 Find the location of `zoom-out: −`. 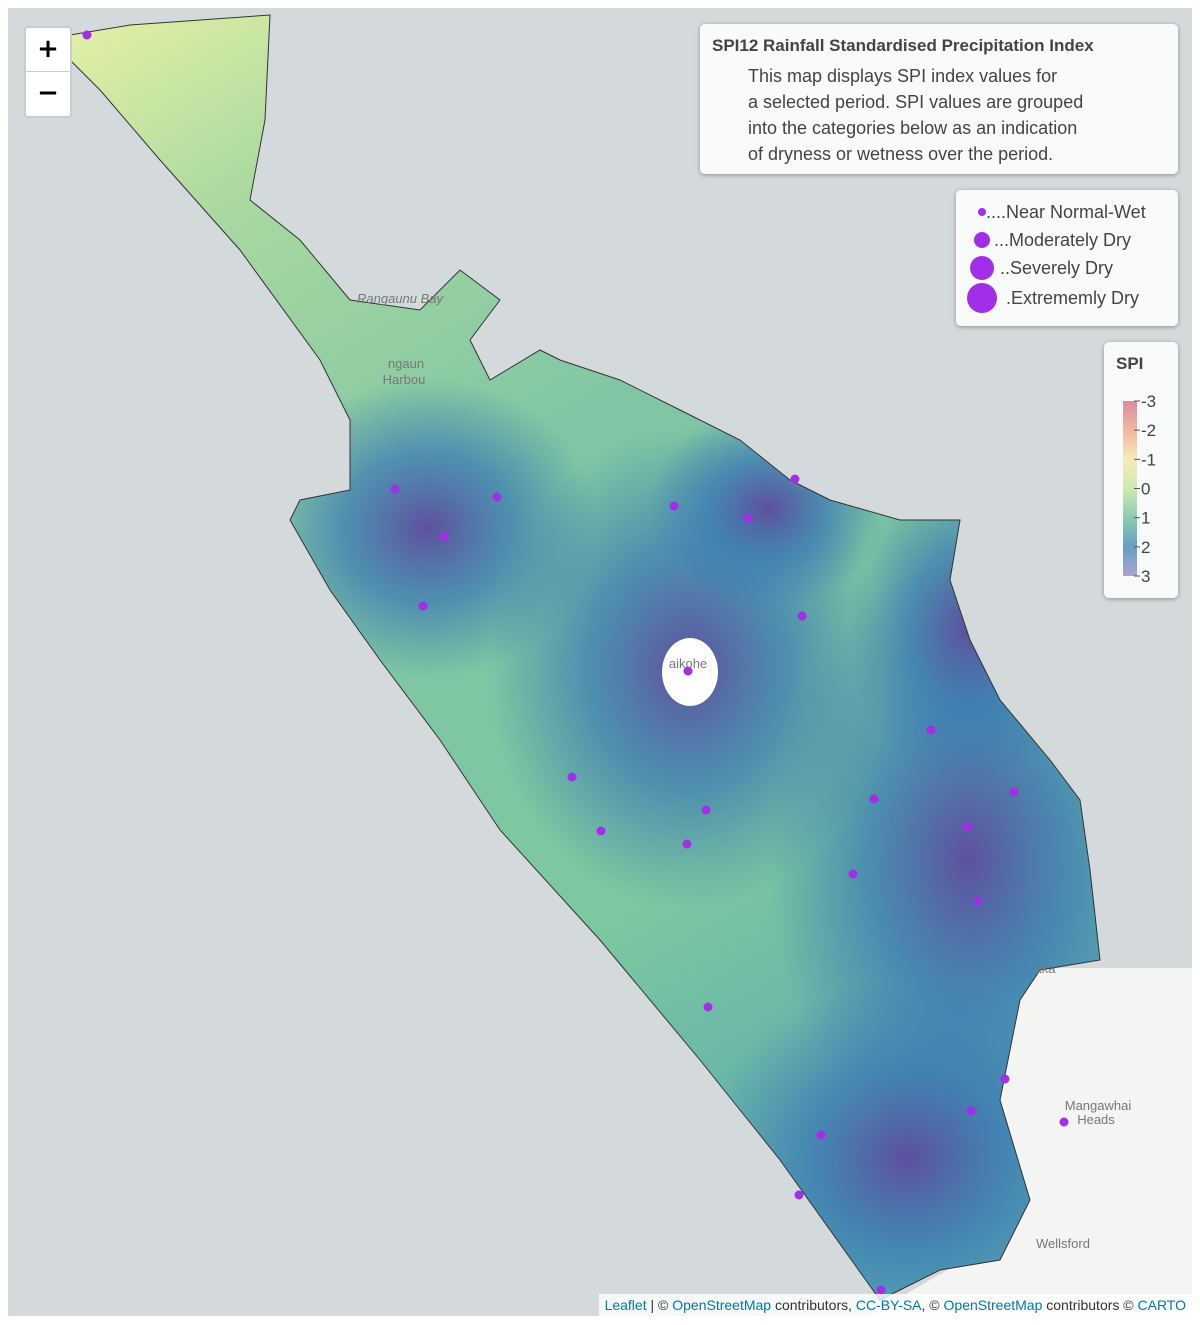

zoom-out: − is located at coordinates (48, 93).